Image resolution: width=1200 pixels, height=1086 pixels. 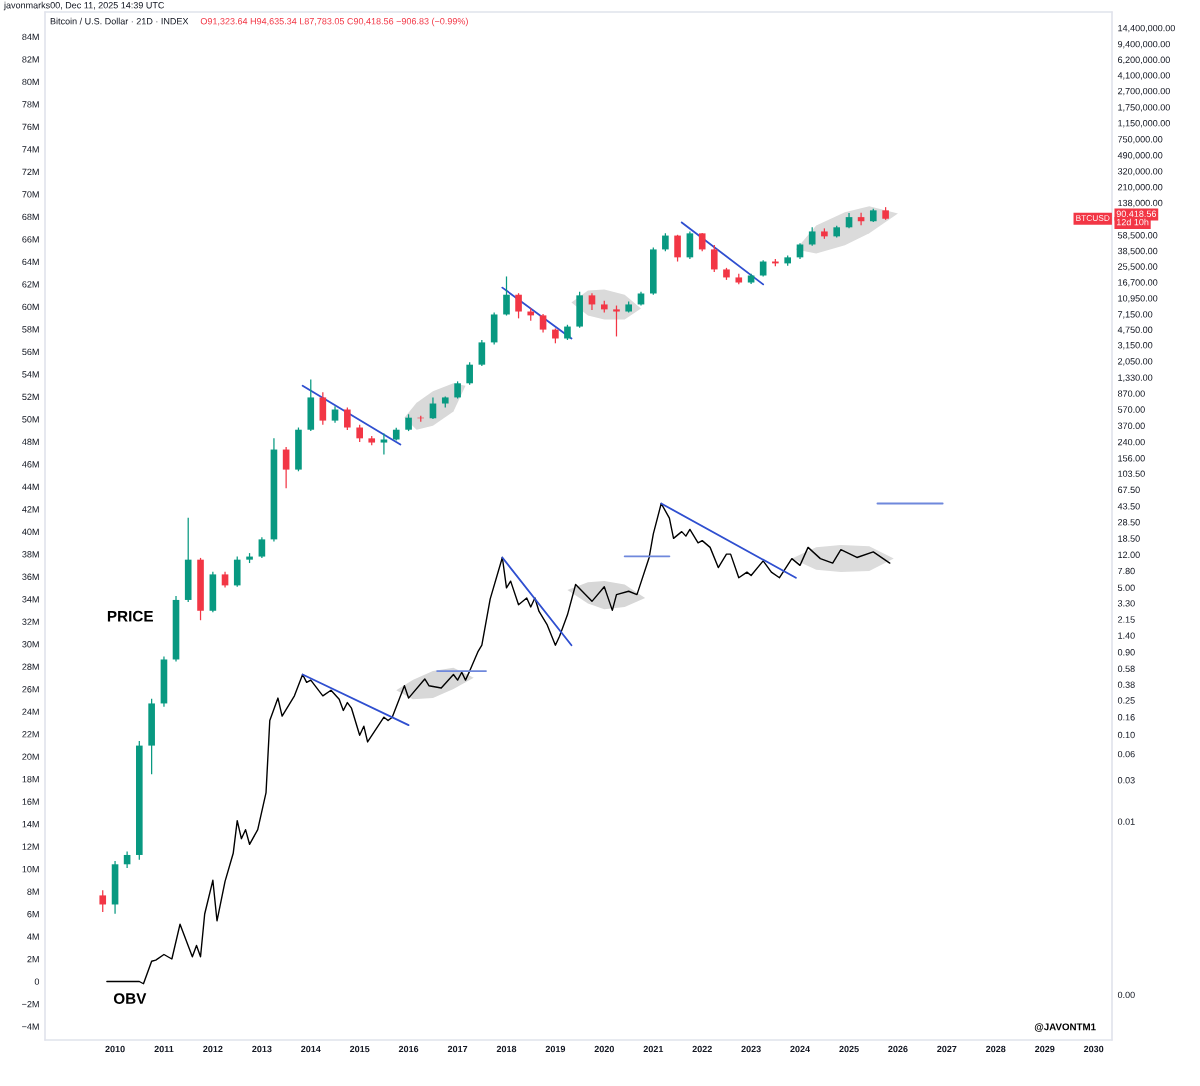 I want to click on x-tick-label: 2026, so click(x=898, y=1049).